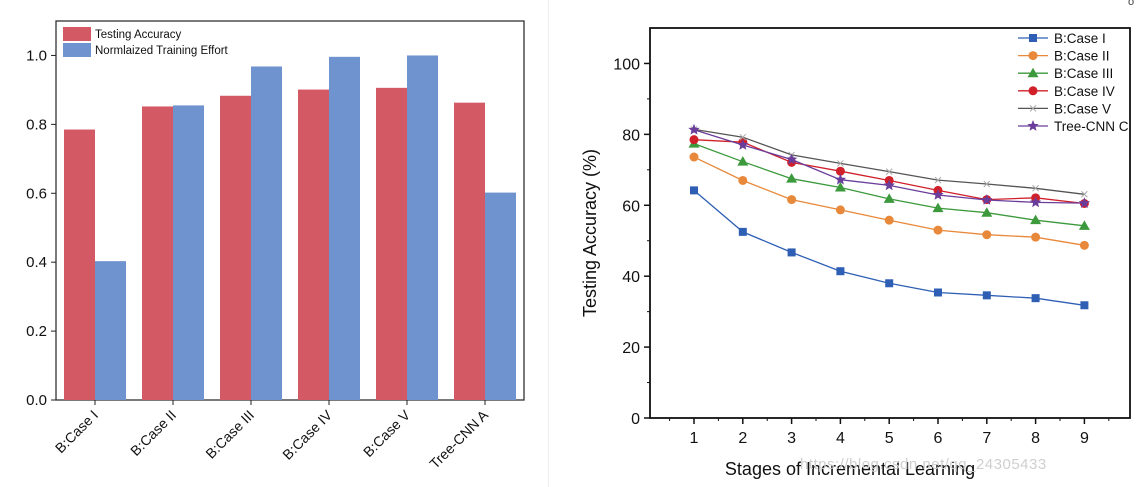 The height and width of the screenshot is (487, 1142). I want to click on series-b-case-v, so click(889, 162).